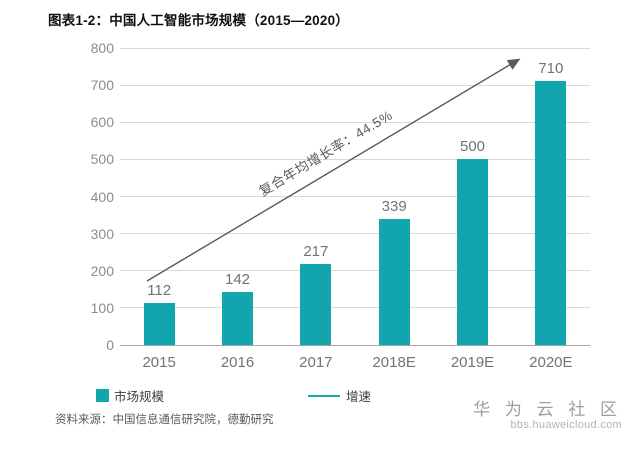 Image resolution: width=636 pixels, height=453 pixels. I want to click on x-axis-line, so click(355, 345).